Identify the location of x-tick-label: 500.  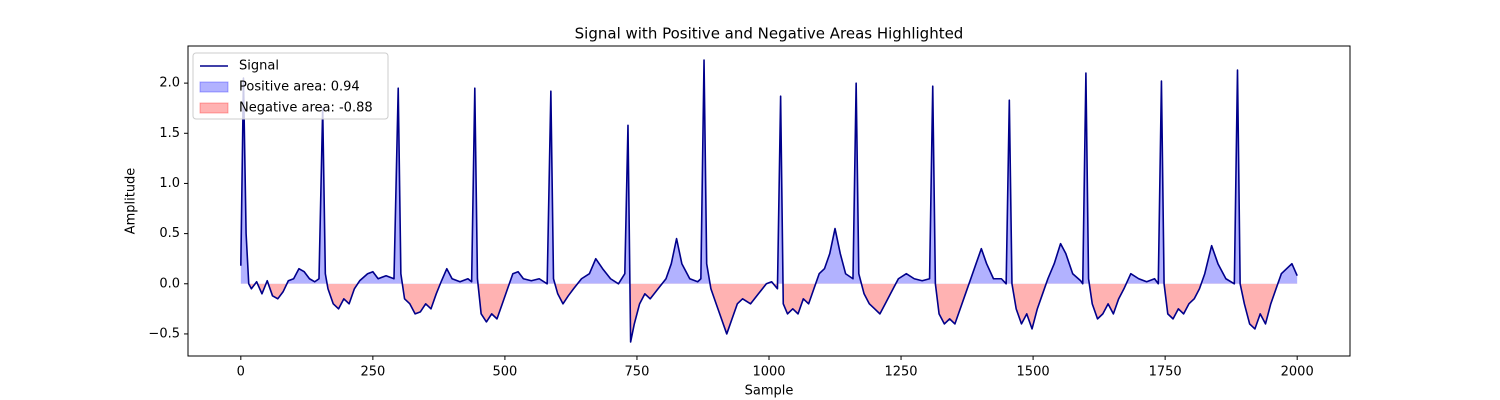
(504, 372).